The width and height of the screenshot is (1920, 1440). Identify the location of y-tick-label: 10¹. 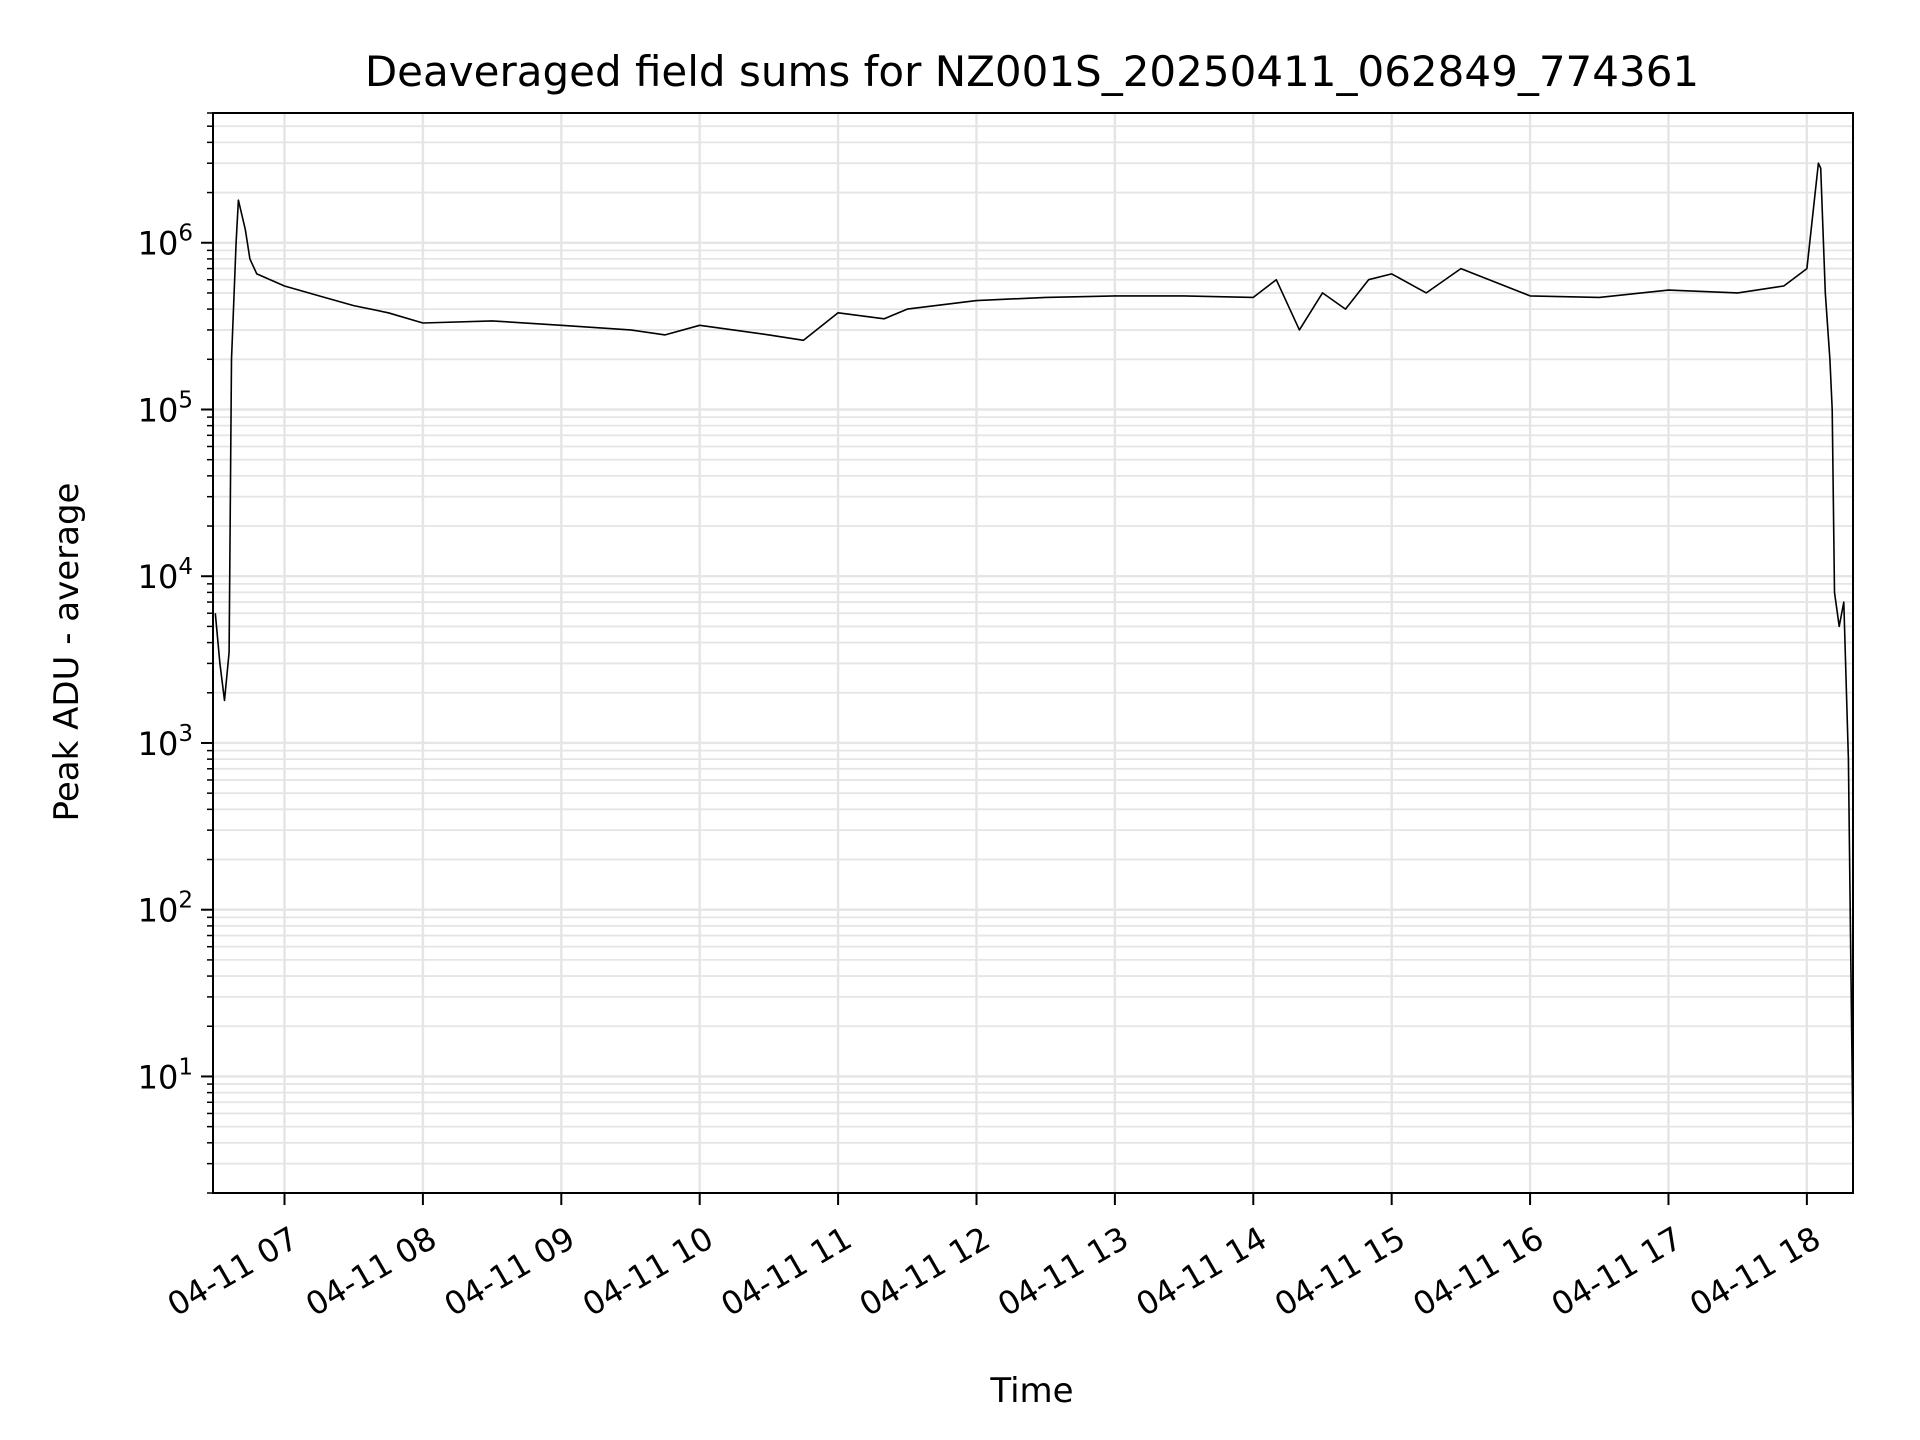
(165, 1075).